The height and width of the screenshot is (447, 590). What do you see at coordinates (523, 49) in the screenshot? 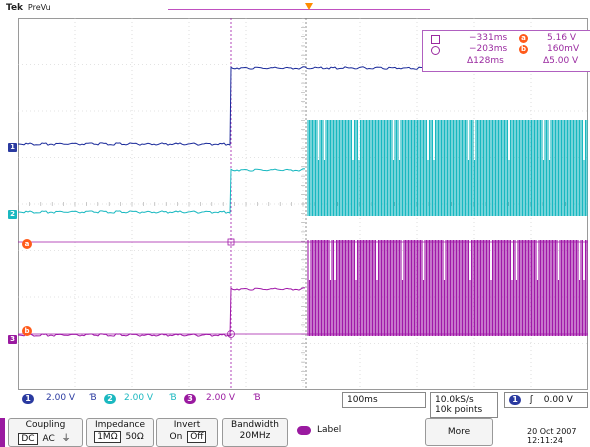
I see `cursor-b-icon: b` at bounding box center [523, 49].